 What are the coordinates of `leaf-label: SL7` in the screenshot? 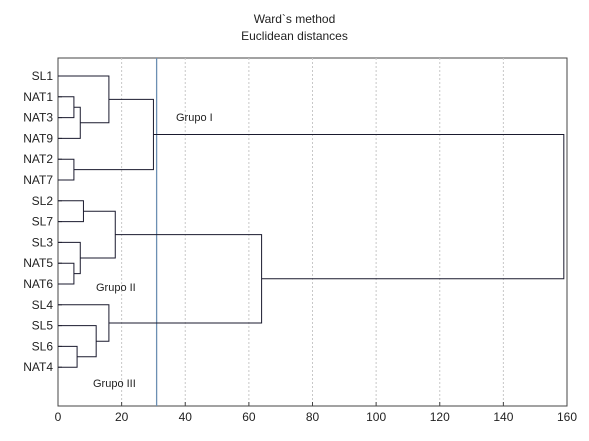 It's located at (43, 222).